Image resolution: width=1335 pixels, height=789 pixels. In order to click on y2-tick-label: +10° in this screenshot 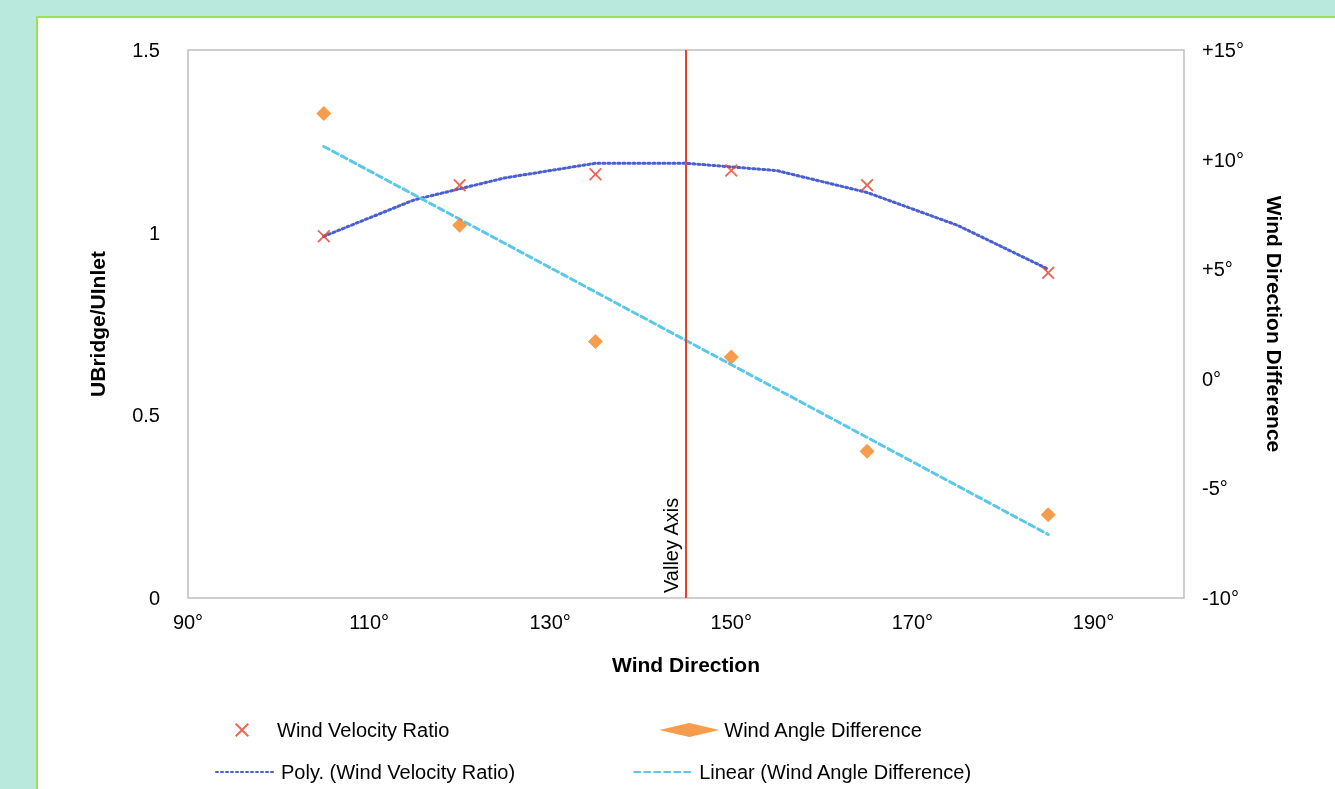, I will do `click(1223, 159)`.